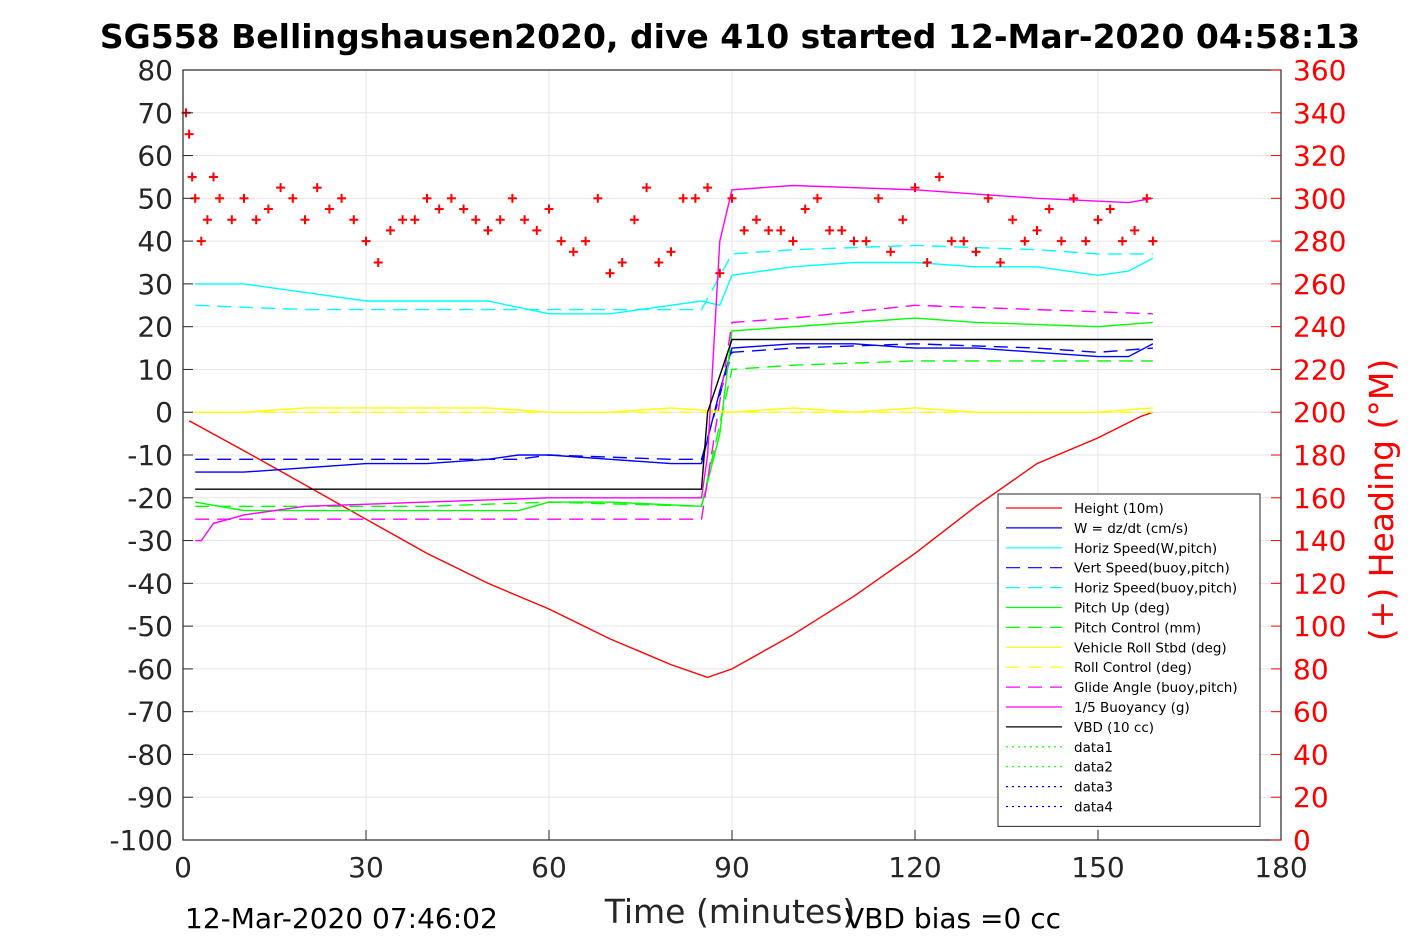 This screenshot has width=1417, height=945. Describe the element at coordinates (1319, 626) in the screenshot. I see `right-tick-label: 100` at that location.